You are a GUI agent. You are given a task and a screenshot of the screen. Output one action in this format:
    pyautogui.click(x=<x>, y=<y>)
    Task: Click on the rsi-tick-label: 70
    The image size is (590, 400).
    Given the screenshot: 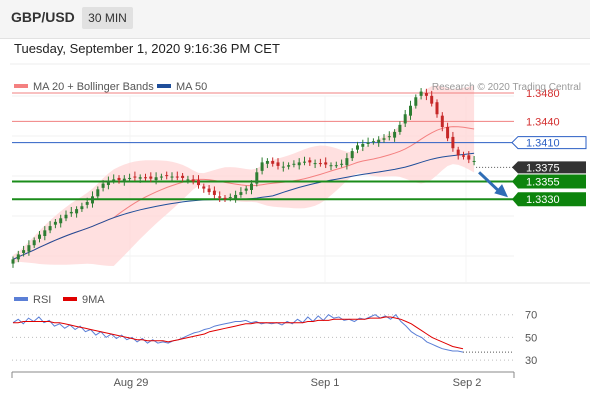 What is the action you would take?
    pyautogui.click(x=531, y=316)
    